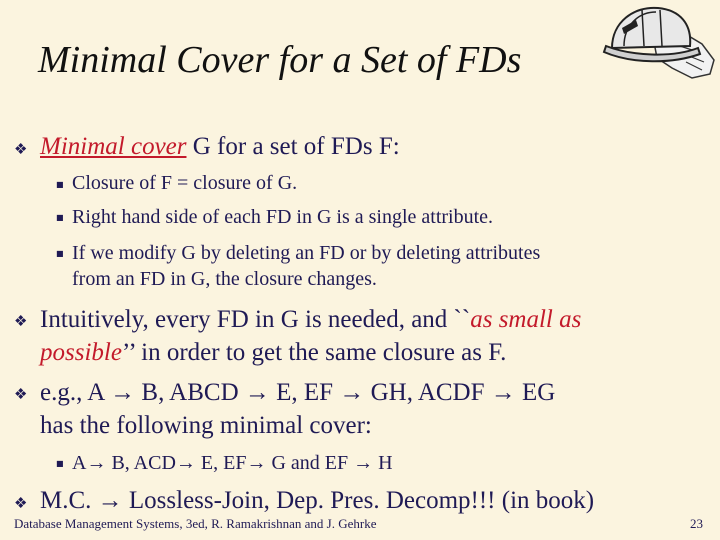  I want to click on sub-bullet: A→ B, ACD→ E, EF→ G and EF → H, so click(232, 463).